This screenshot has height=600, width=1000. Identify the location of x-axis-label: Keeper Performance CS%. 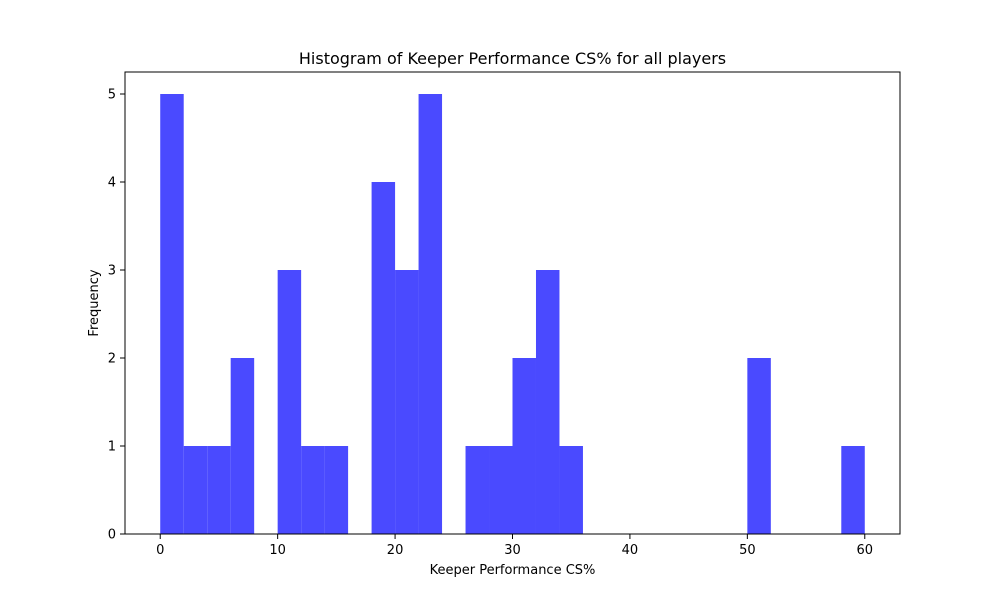
(513, 570).